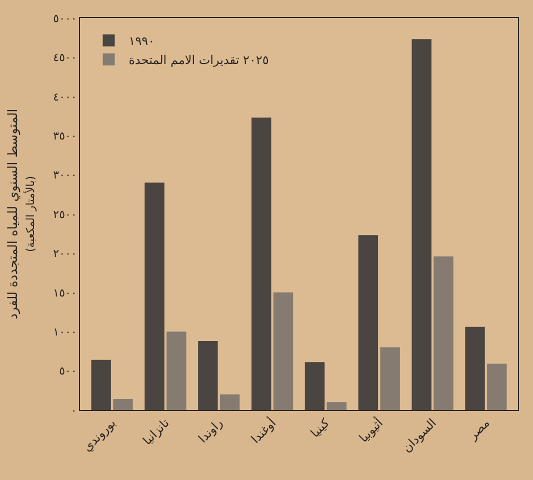 Image resolution: width=533 pixels, height=480 pixels. Describe the element at coordinates (141, 41) in the screenshot. I see `legend-label: ١٩٩٠` at that location.